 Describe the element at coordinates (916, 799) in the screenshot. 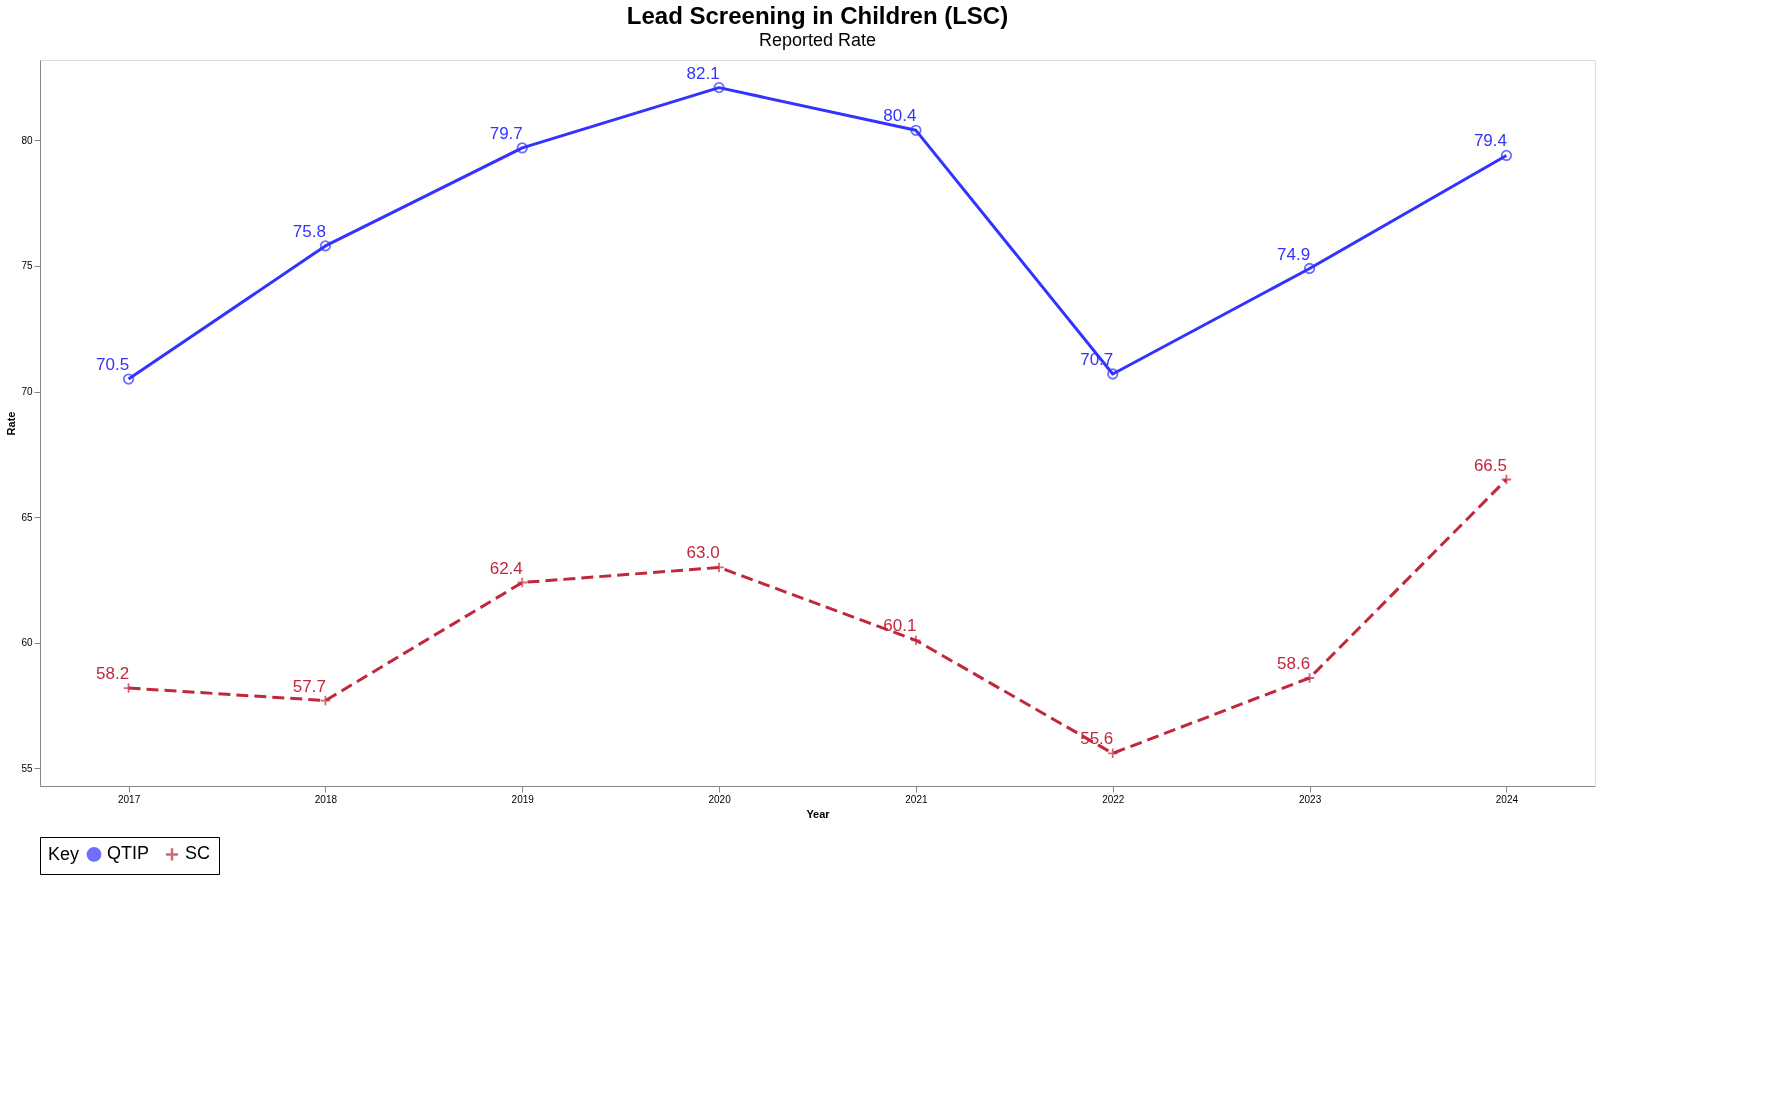

I see `x-tick-label: 2021` at that location.